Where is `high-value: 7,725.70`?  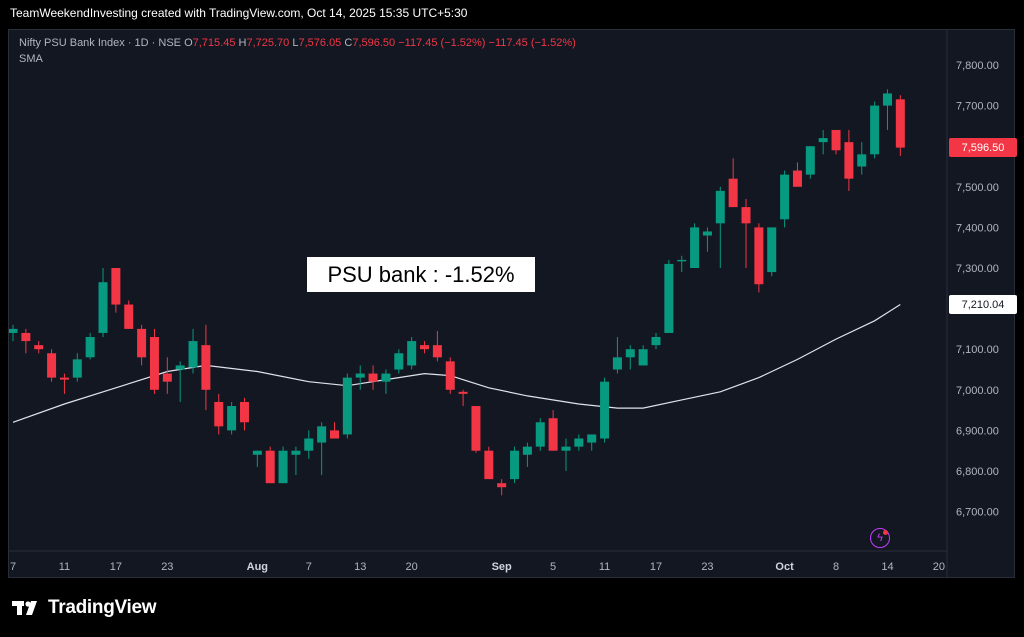
high-value: 7,725.70 is located at coordinates (268, 43).